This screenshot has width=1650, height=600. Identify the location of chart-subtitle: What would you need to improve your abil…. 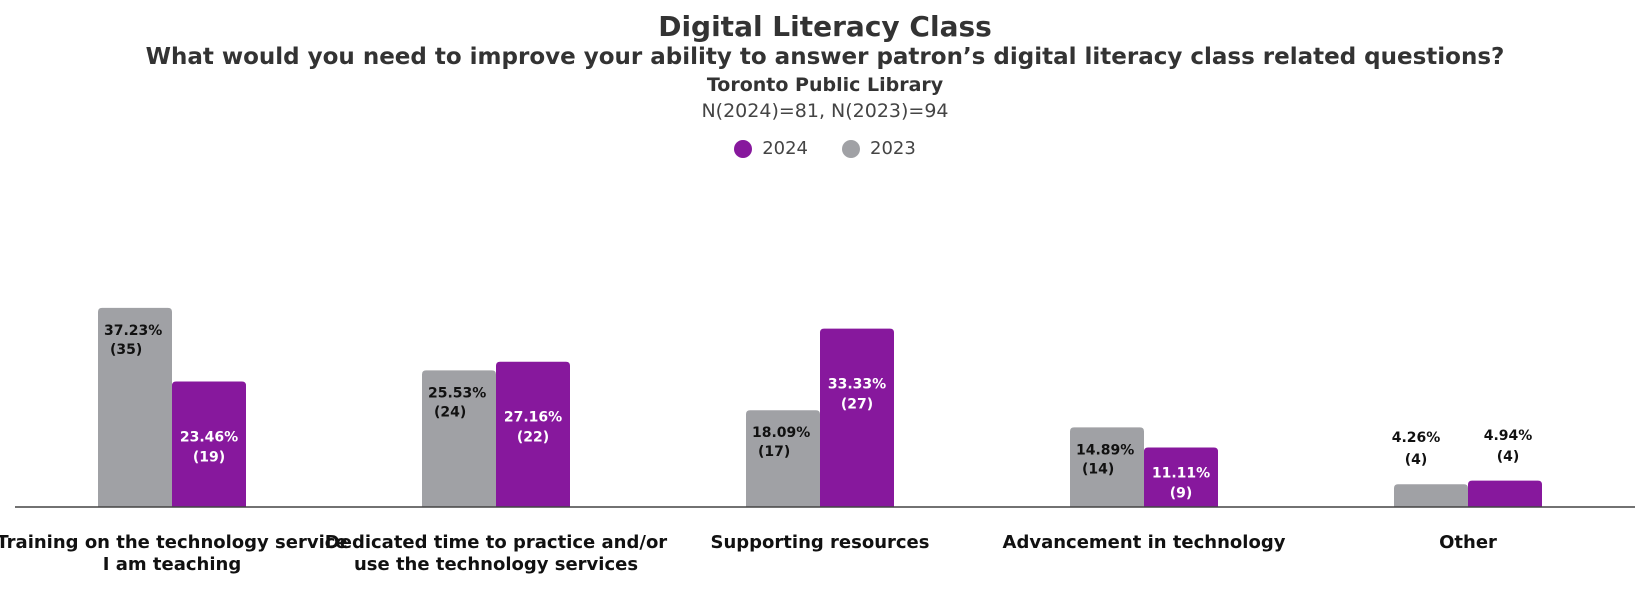
(825, 57).